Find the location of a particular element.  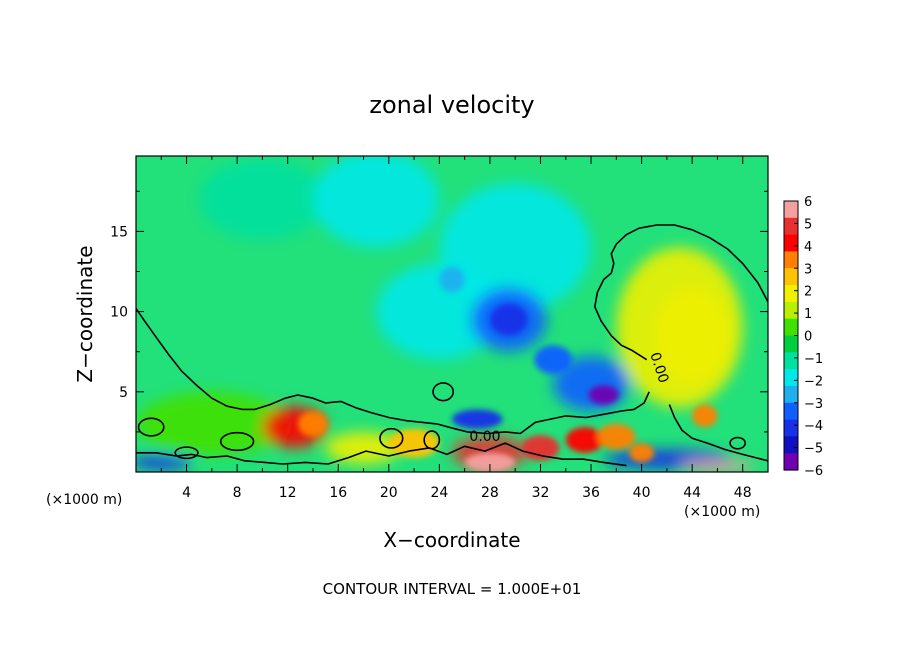

y-tick-label: 10 is located at coordinates (119, 313).